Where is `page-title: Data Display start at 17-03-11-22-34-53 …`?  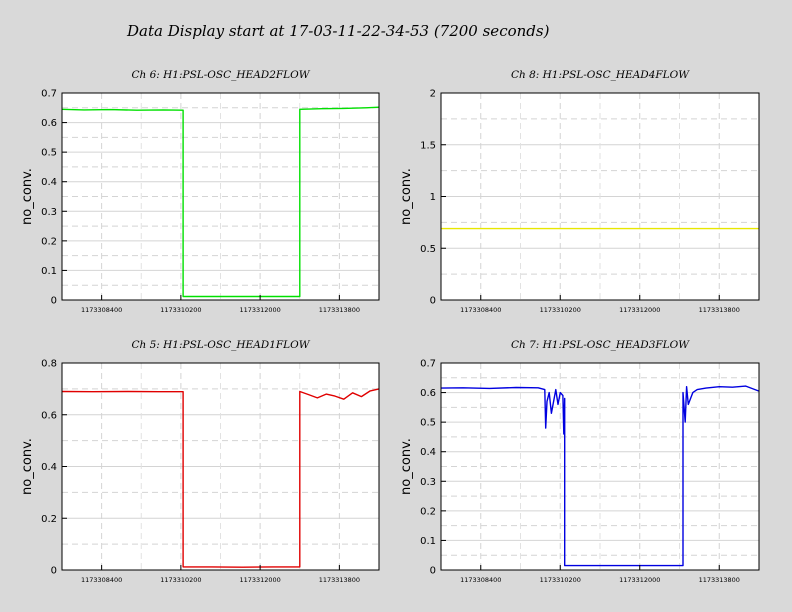 page-title: Data Display start at 17-03-11-22-34-53 … is located at coordinates (338, 31).